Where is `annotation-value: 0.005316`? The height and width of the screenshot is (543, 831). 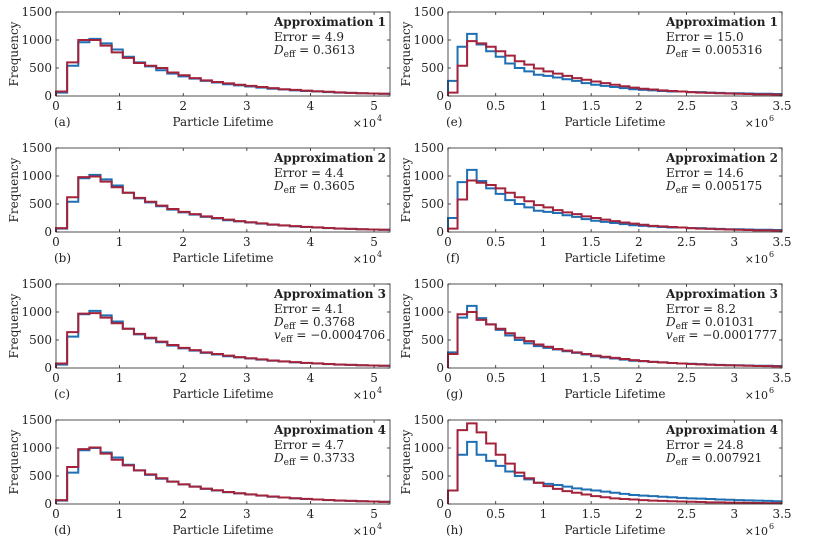 annotation-value: 0.005316 is located at coordinates (733, 50).